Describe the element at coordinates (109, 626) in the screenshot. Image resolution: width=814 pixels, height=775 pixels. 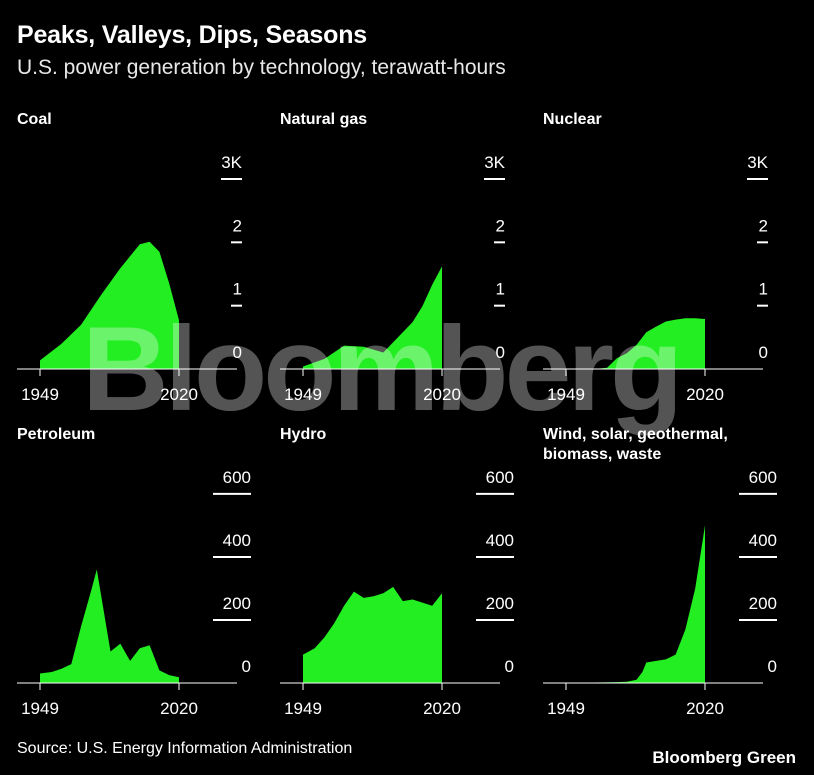
I see `area-petroleum` at that location.